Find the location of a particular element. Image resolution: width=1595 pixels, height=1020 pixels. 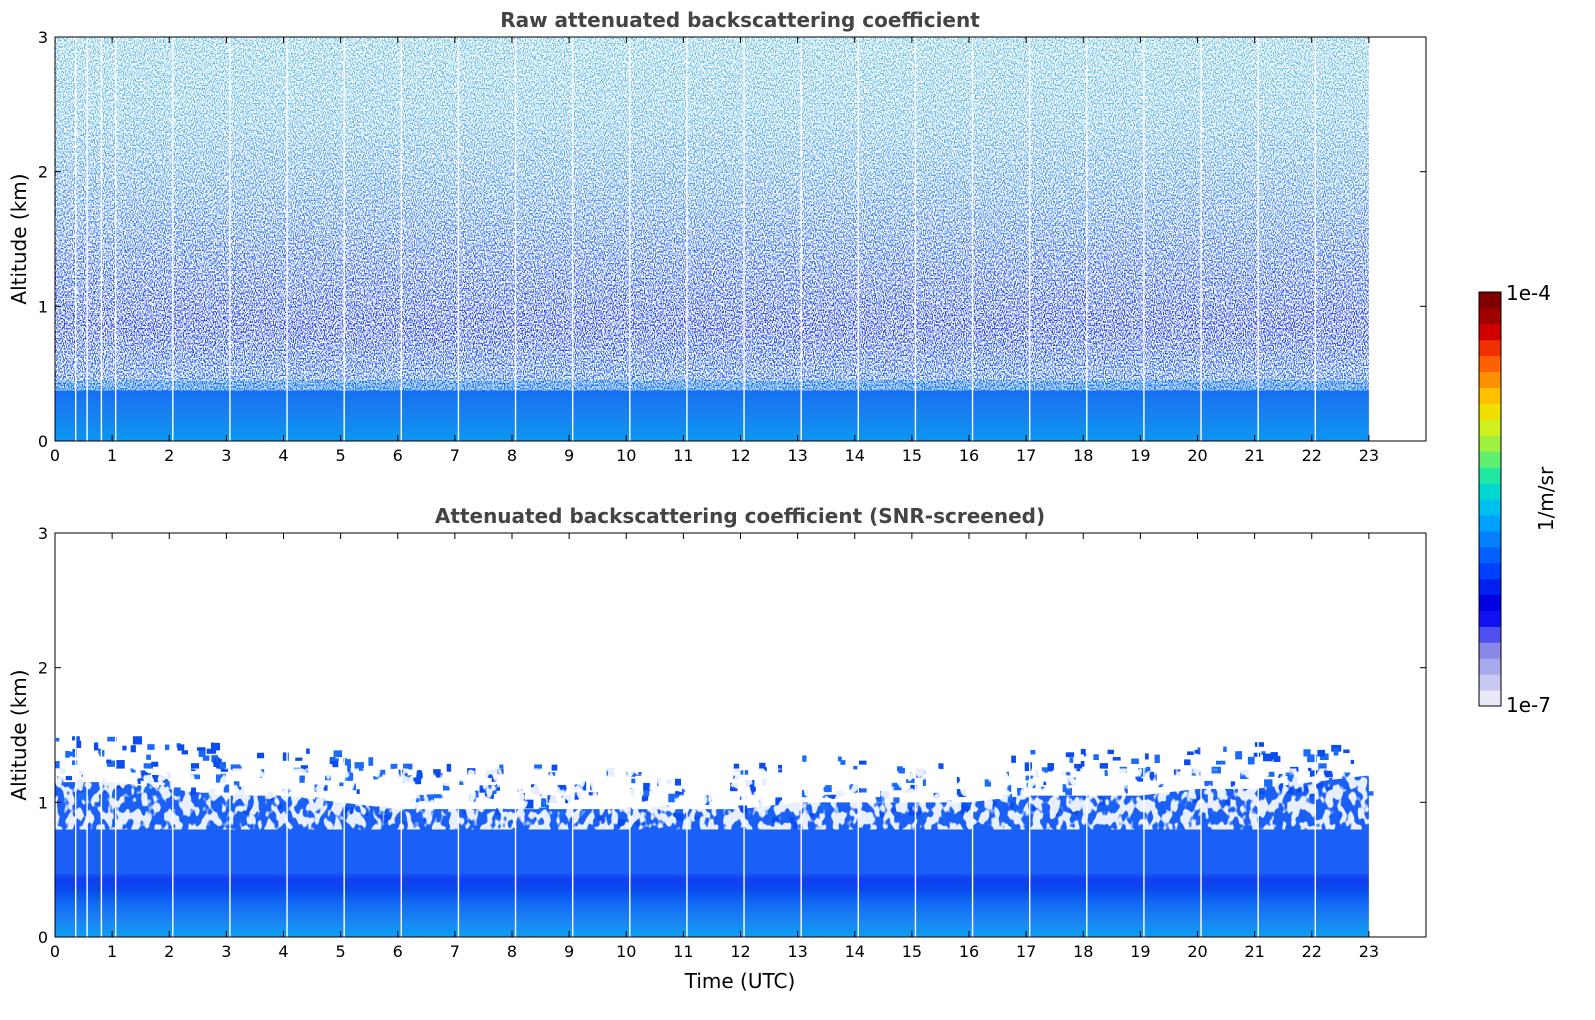

x-tick-label: 19 is located at coordinates (1140, 951).